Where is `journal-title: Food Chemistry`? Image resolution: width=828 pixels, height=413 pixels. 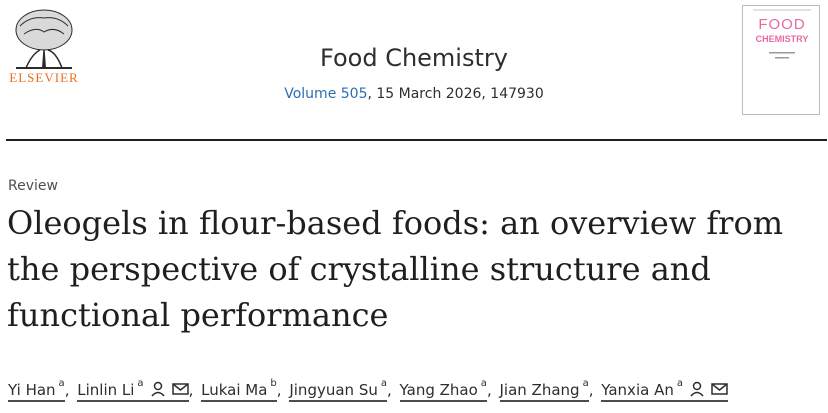 journal-title: Food Chemistry is located at coordinates (414, 58).